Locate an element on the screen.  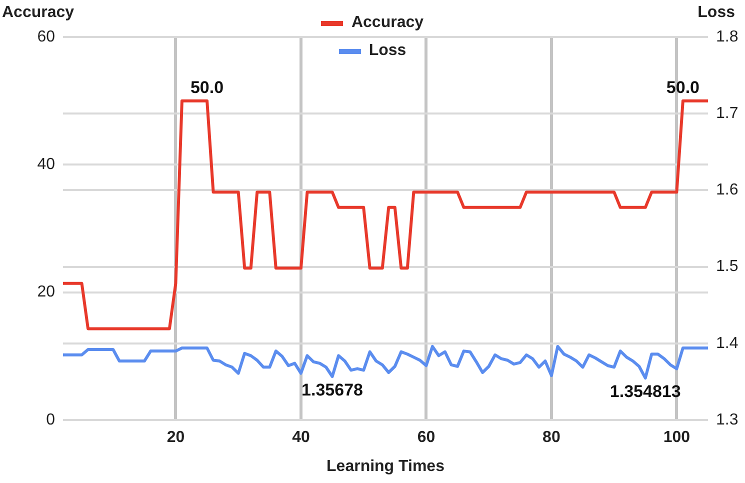
legend-label: Accuracy is located at coordinates (387, 23).